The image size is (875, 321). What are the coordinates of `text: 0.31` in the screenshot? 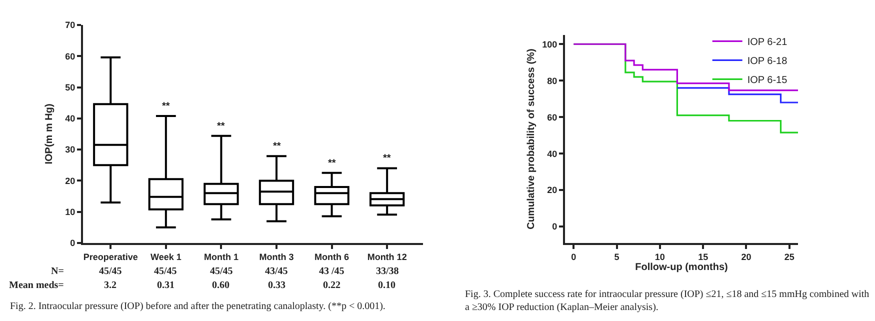 It's located at (165, 285).